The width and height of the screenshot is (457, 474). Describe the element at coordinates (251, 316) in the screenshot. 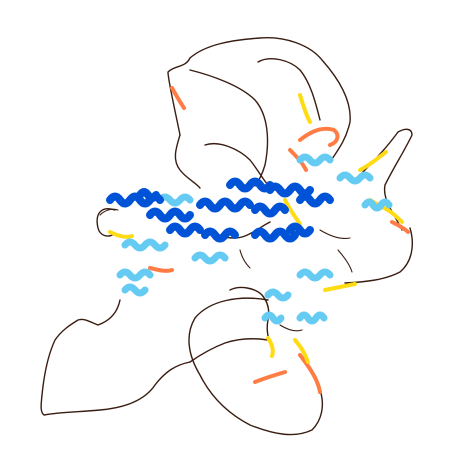

I see `lower-mid-loop` at that location.